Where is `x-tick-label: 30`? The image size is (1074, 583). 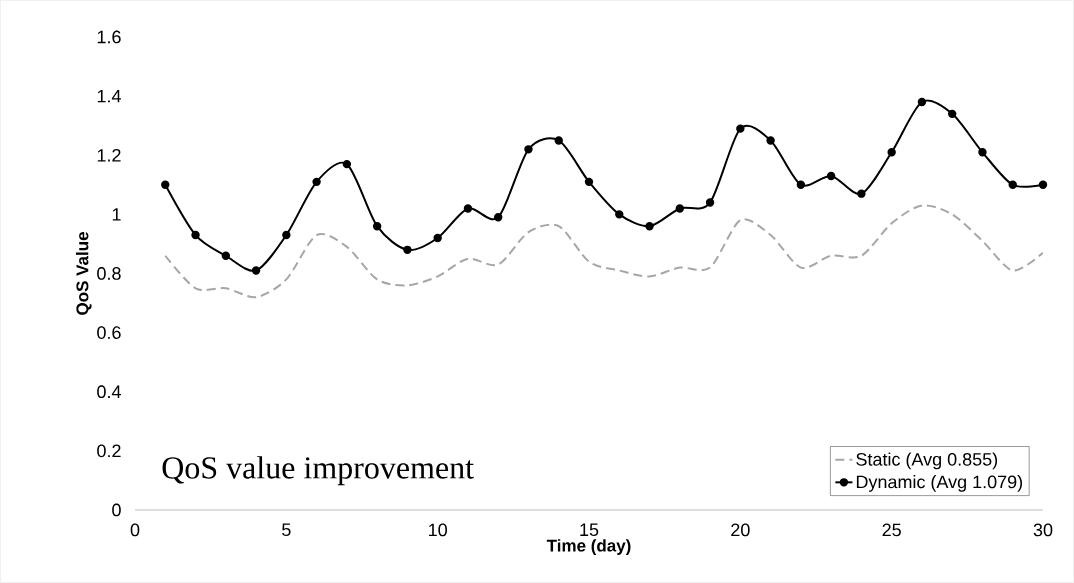
x-tick-label: 30 is located at coordinates (1043, 530).